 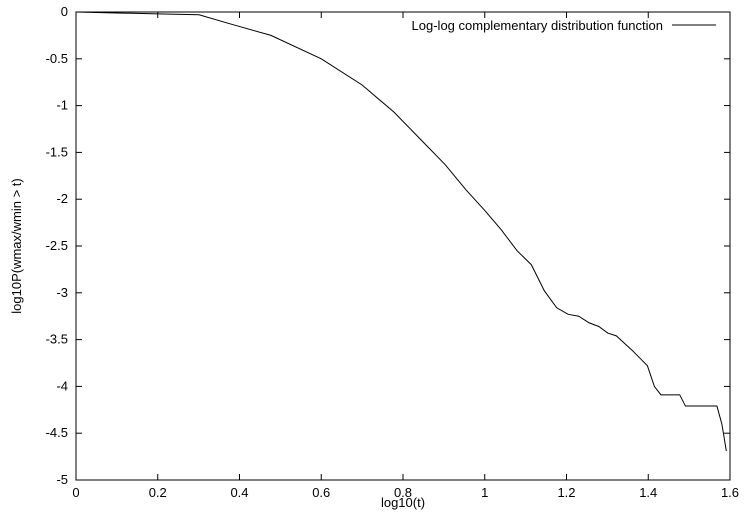 What do you see at coordinates (62, 198) in the screenshot?
I see `y-tick-label: -2` at bounding box center [62, 198].